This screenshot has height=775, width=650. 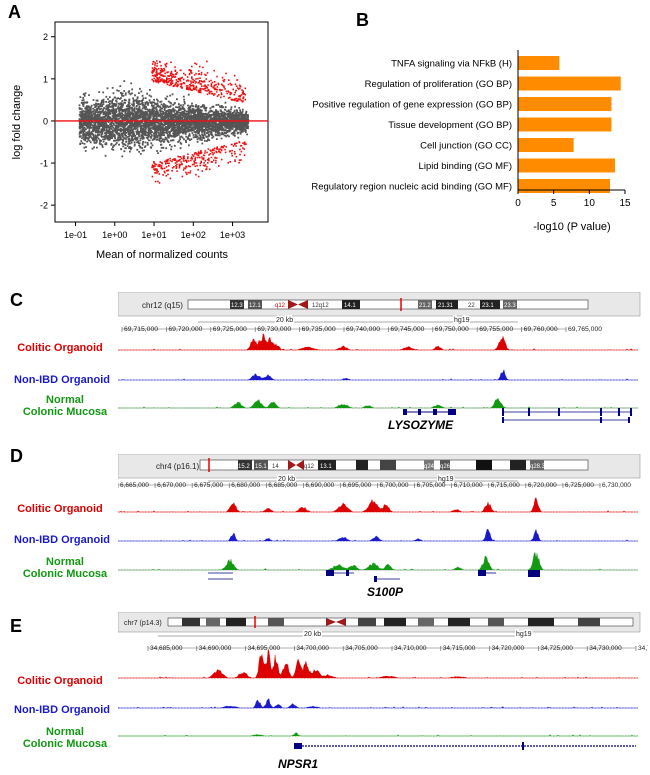 I want to click on ideogram-band-label-c2: 12.1, so click(x=255, y=306).